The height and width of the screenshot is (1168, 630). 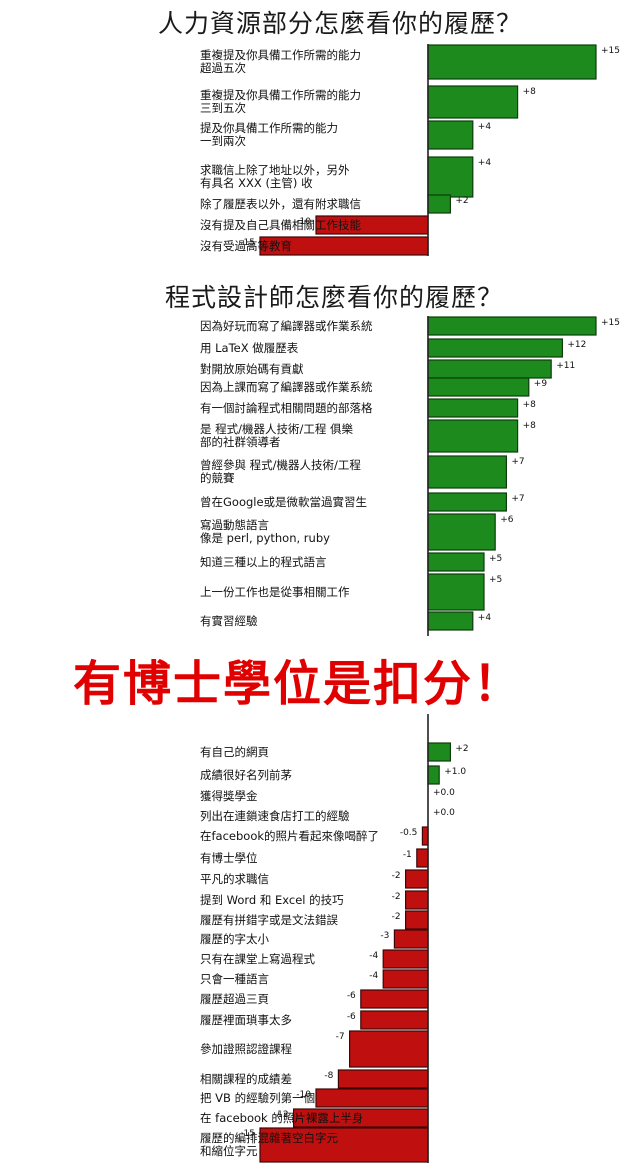 What do you see at coordinates (283, 502) in the screenshot?
I see `chart2-category-label-8: 曾在Google或是微軟當過實習生` at bounding box center [283, 502].